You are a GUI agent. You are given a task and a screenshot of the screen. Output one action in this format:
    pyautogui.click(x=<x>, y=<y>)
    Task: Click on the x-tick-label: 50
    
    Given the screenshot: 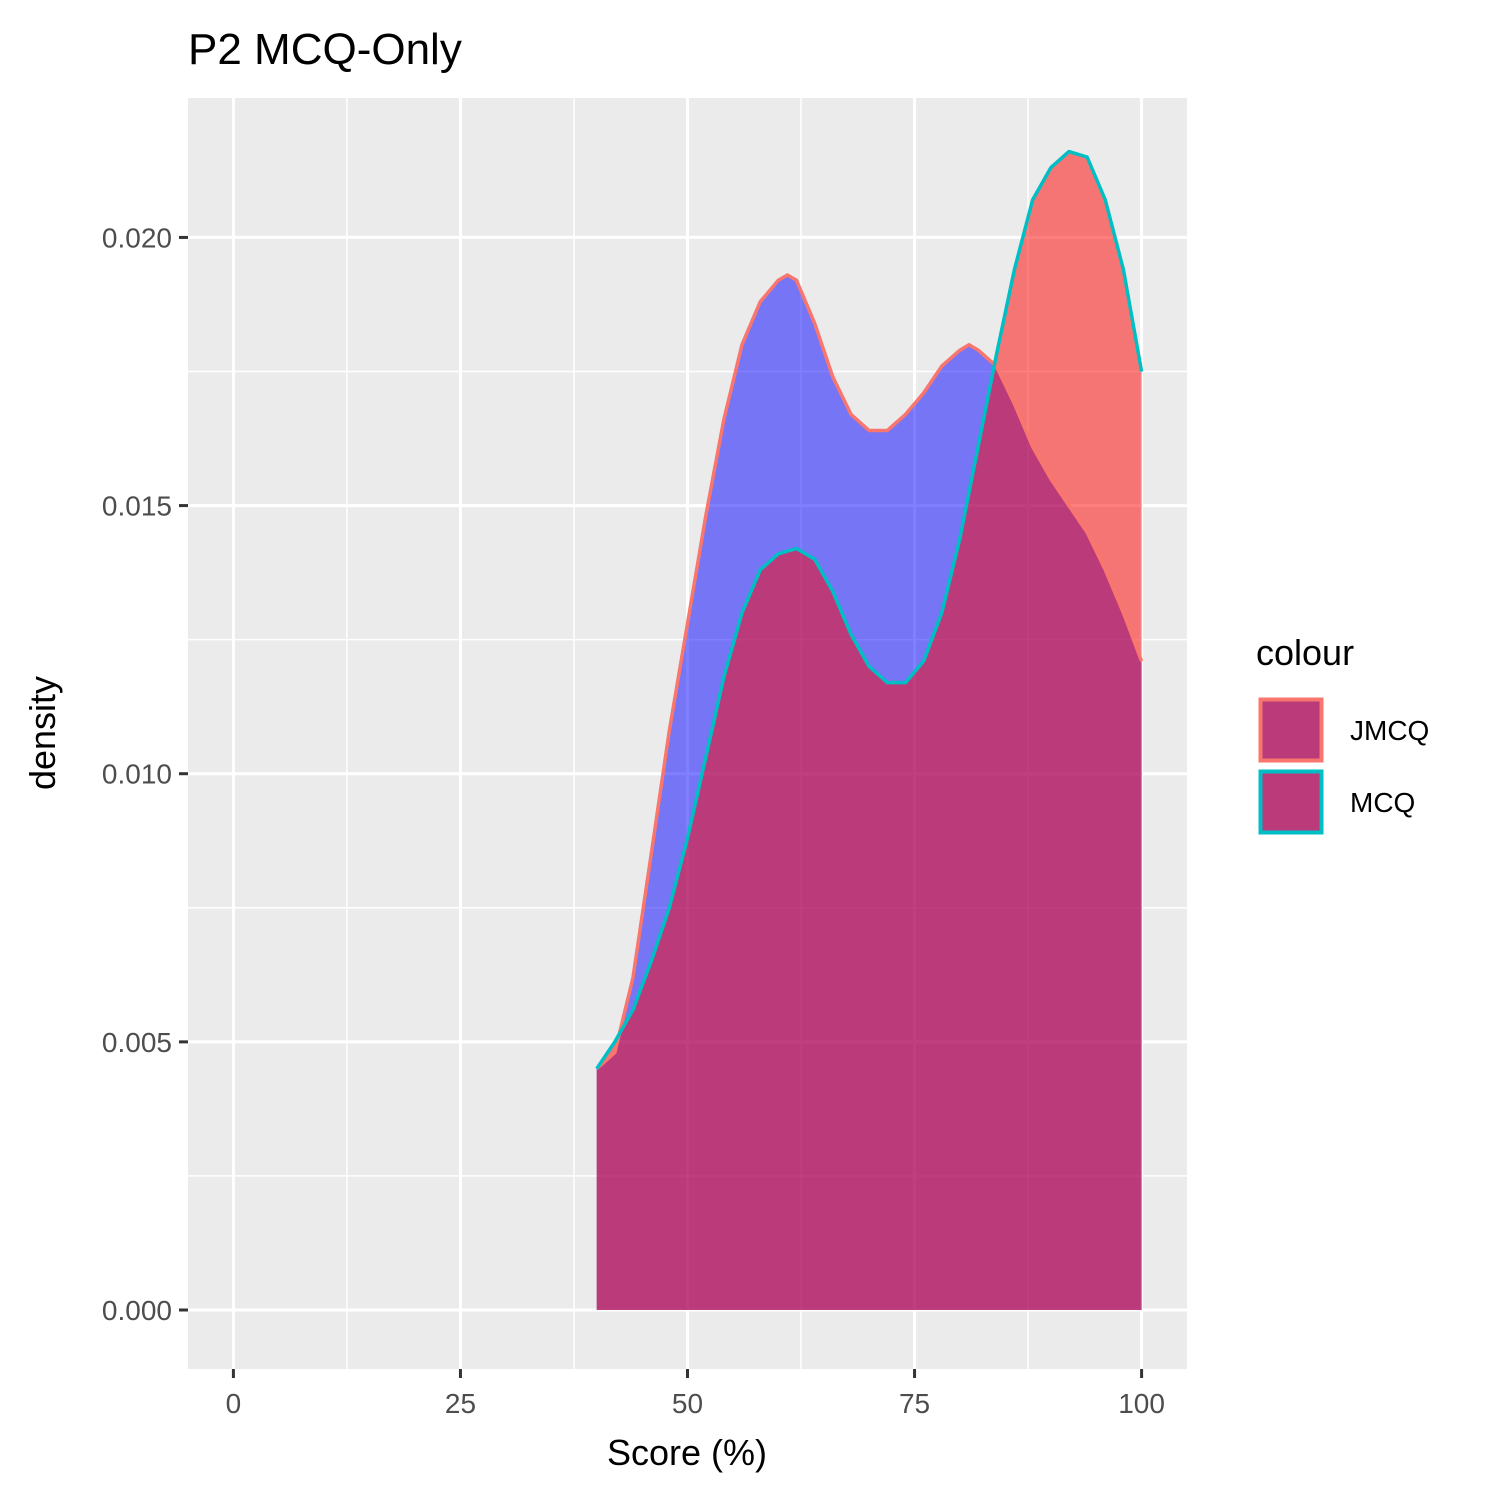 What is the action you would take?
    pyautogui.click(x=687, y=1403)
    